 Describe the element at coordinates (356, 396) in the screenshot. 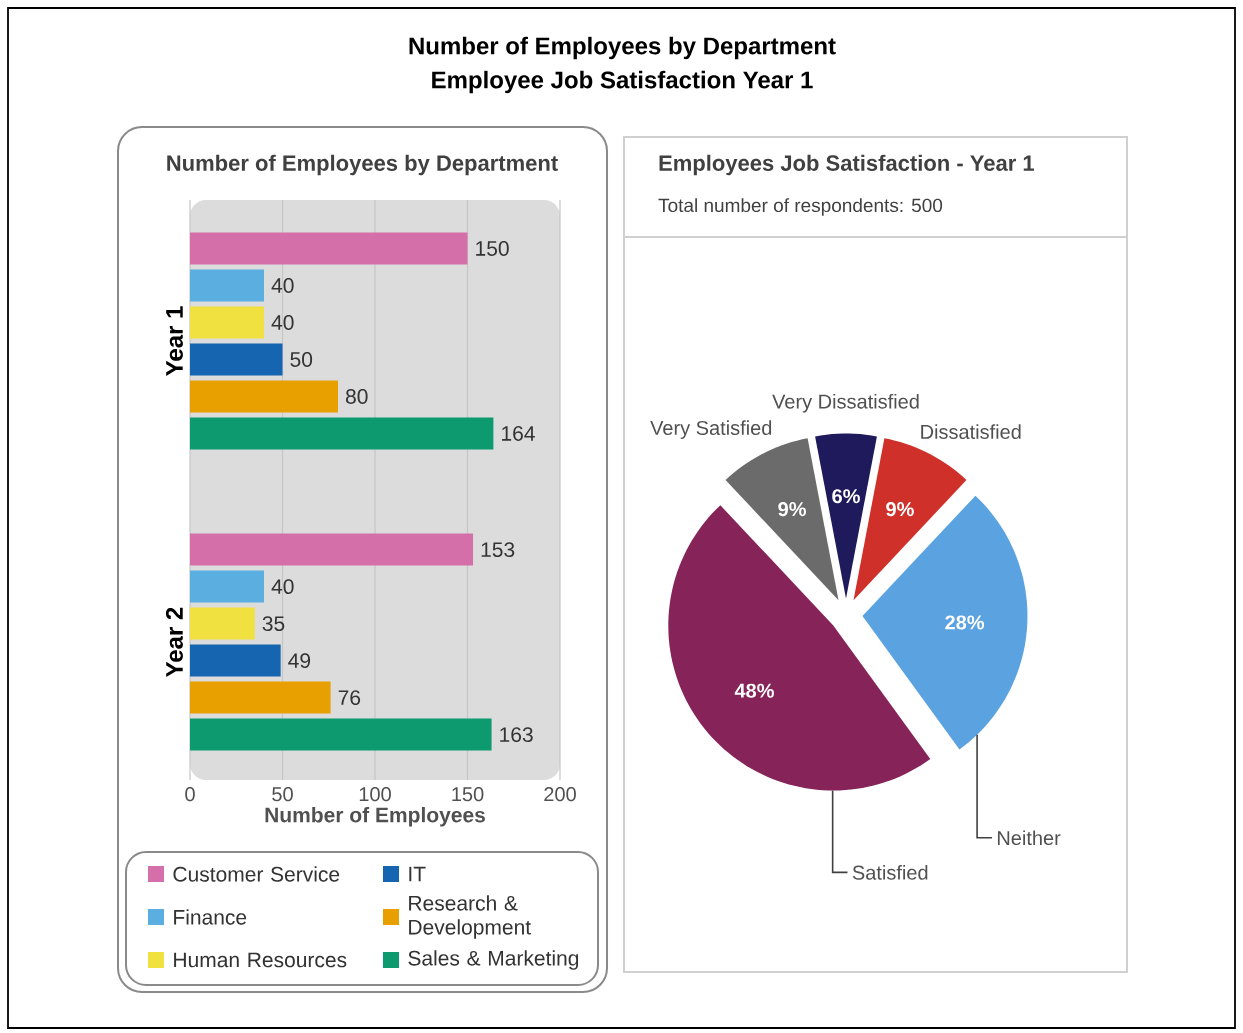

I see `data-label: 80` at that location.